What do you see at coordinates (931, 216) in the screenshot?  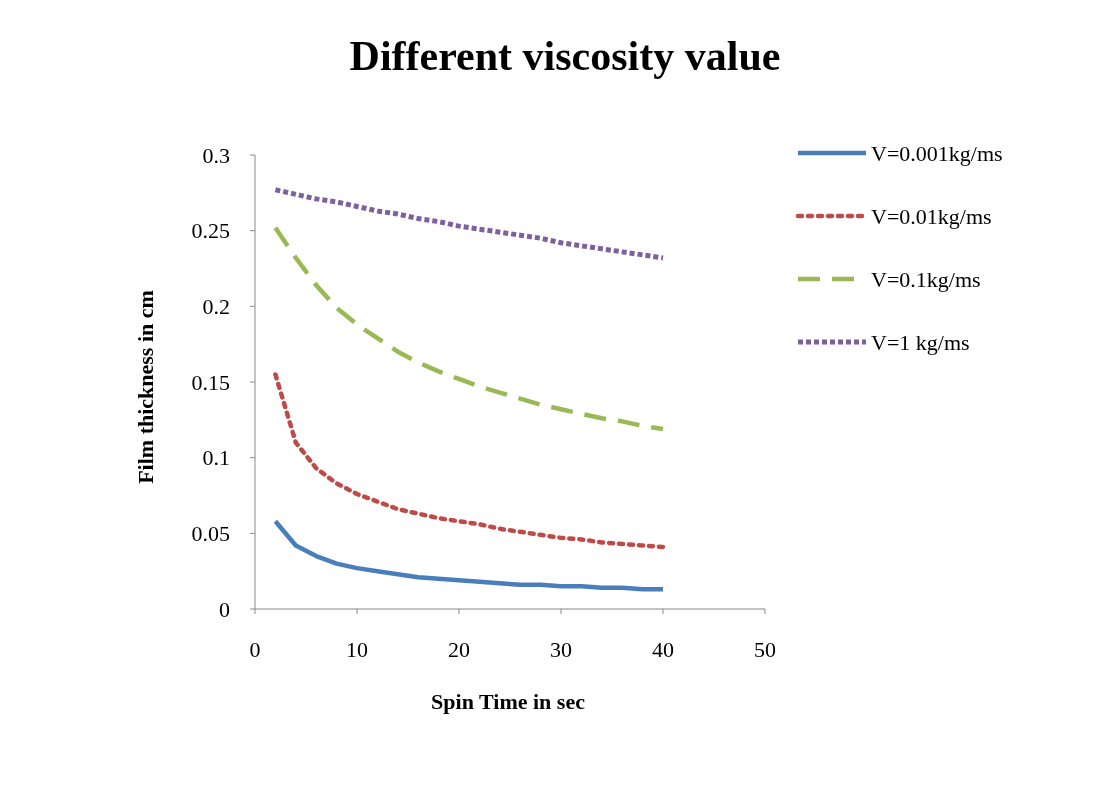 I see `legend-label: V=0.01kg/ms` at bounding box center [931, 216].